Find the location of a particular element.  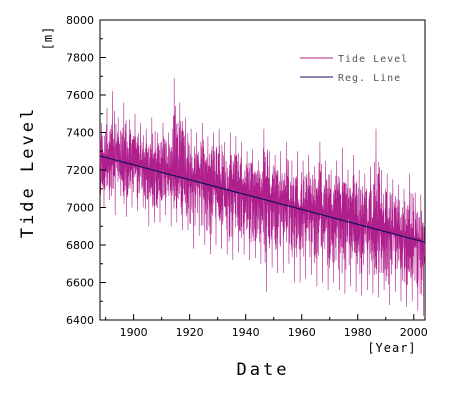

y-tick-label: 6600 is located at coordinates (80, 283).